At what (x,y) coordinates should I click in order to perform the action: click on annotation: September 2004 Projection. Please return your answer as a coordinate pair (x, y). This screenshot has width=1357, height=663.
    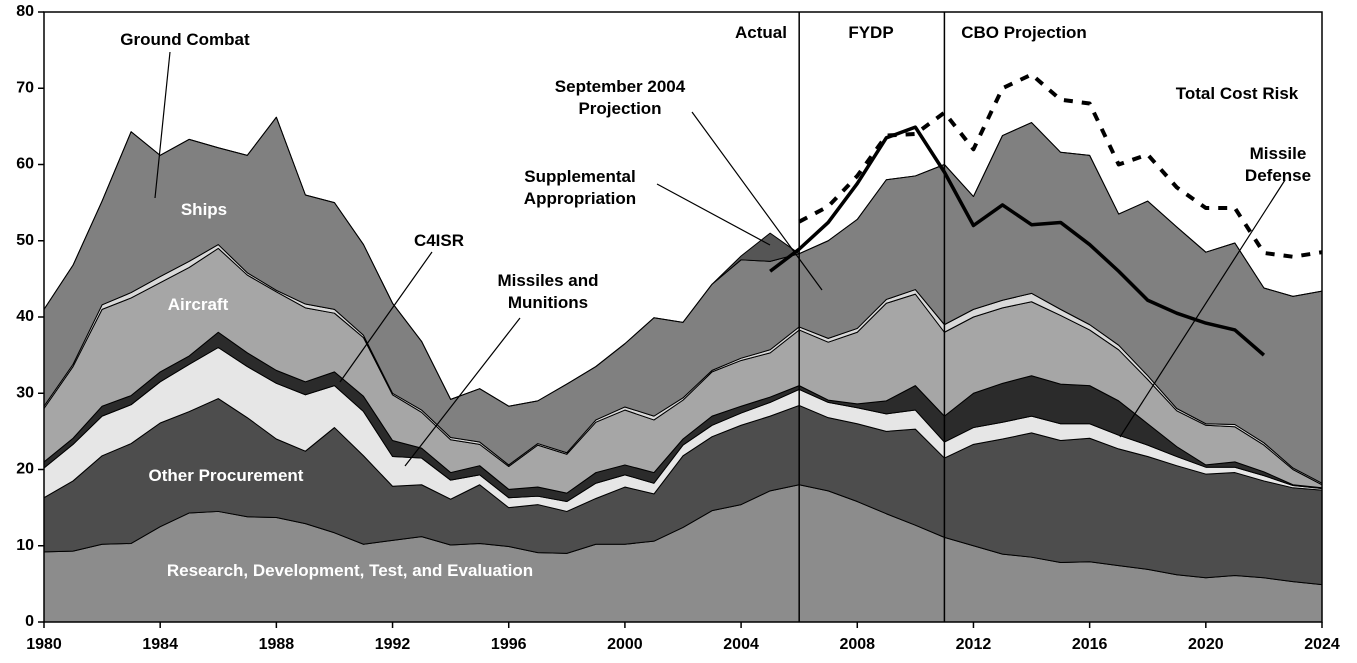
    Looking at the image, I should click on (620, 97).